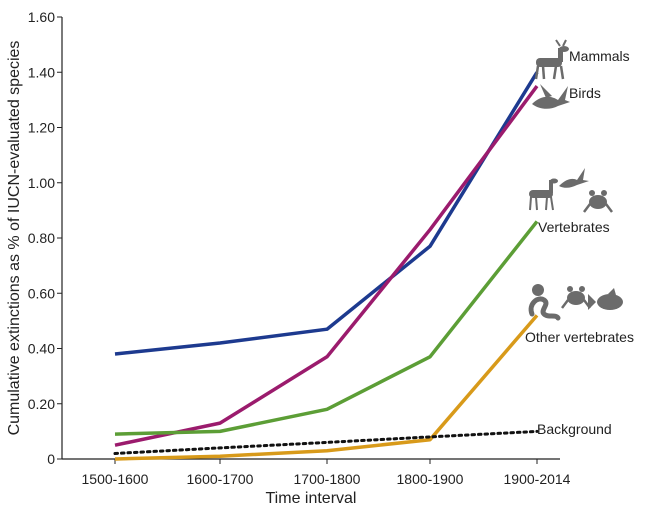 The image size is (668, 513). What do you see at coordinates (115, 479) in the screenshot?
I see `x-tick-label: 1500-1600` at bounding box center [115, 479].